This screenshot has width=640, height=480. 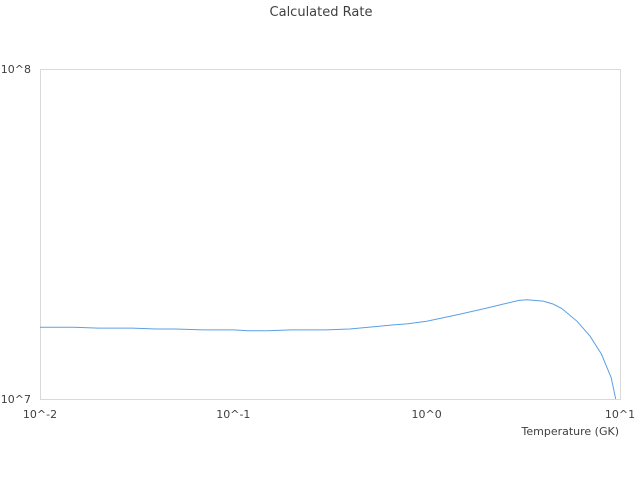 I want to click on x-tick-label: 10^1, so click(x=620, y=414).